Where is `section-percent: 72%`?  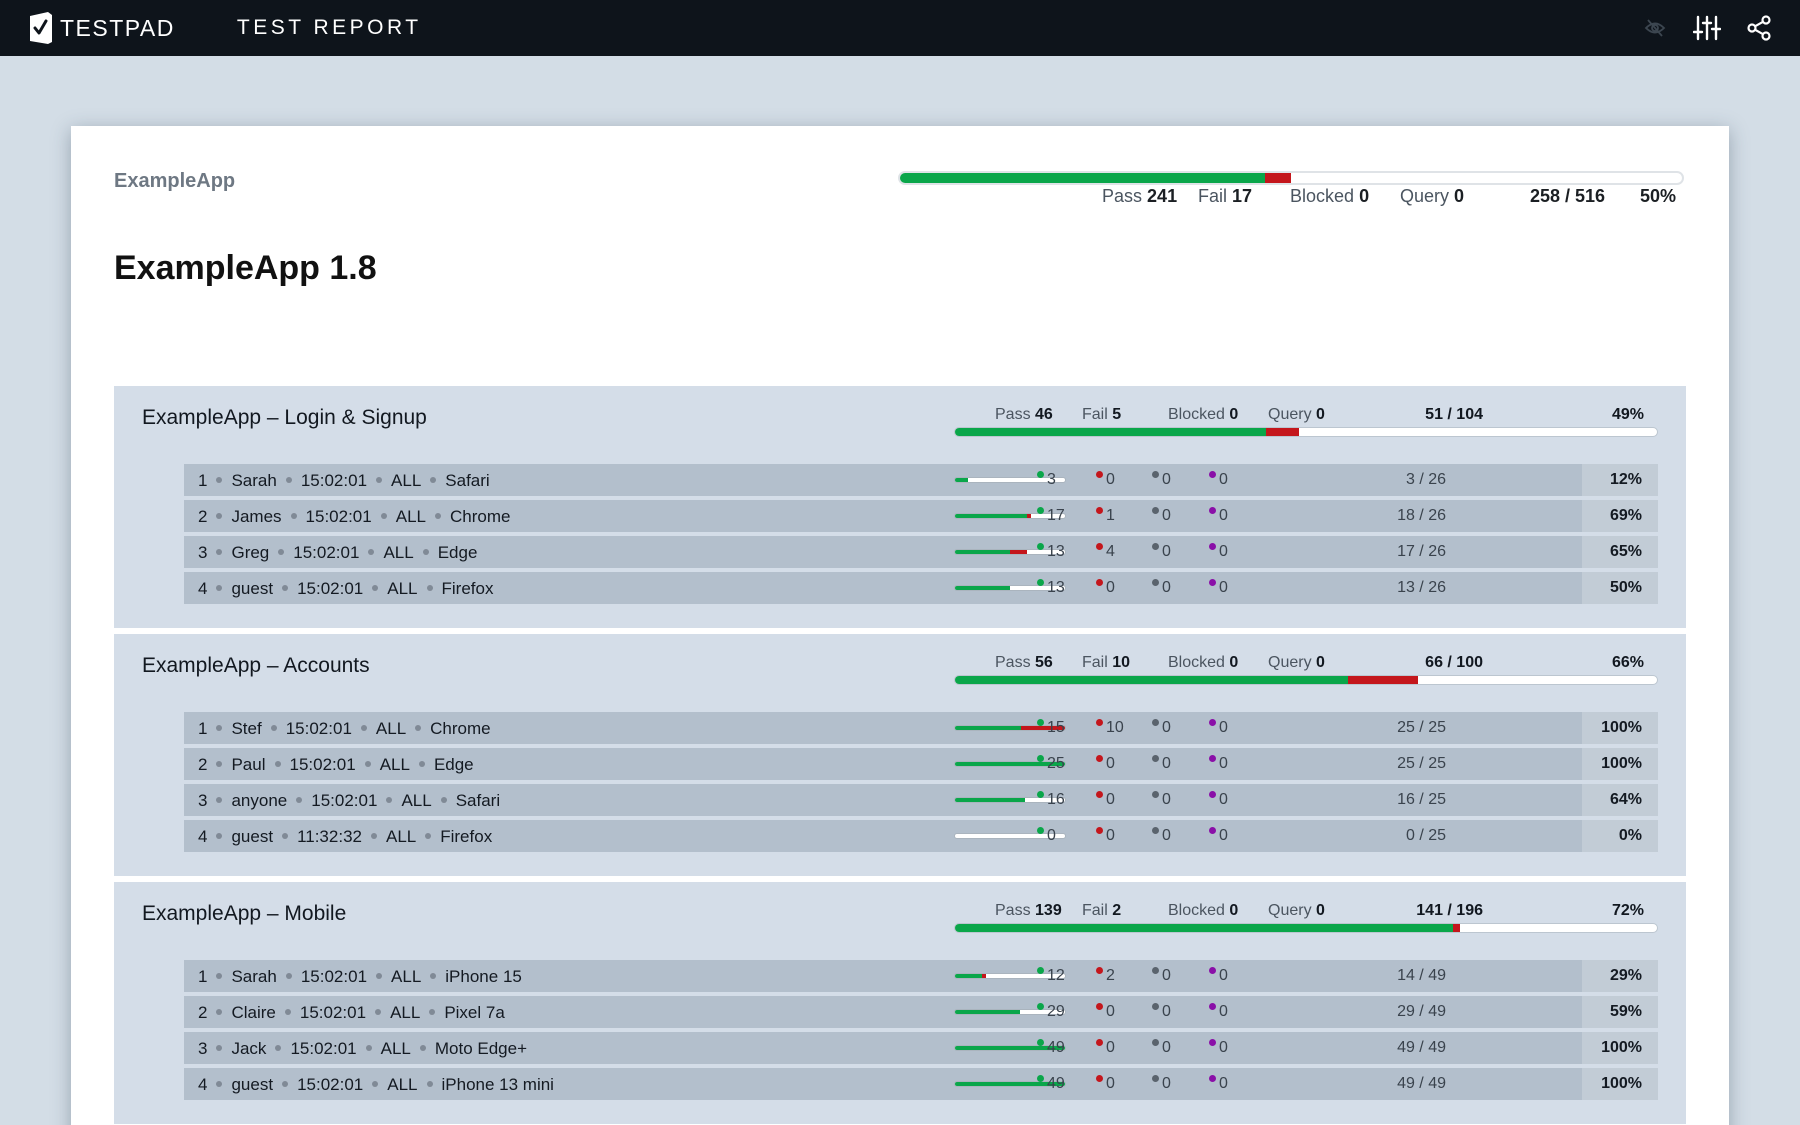 section-percent: 72% is located at coordinates (1627, 910).